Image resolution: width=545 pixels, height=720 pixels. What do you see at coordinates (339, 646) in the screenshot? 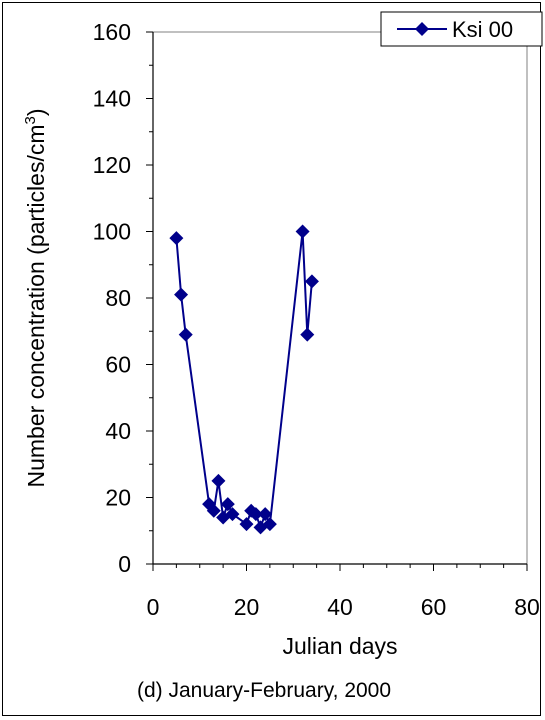
I see `x-axis-title: Julian days` at bounding box center [339, 646].